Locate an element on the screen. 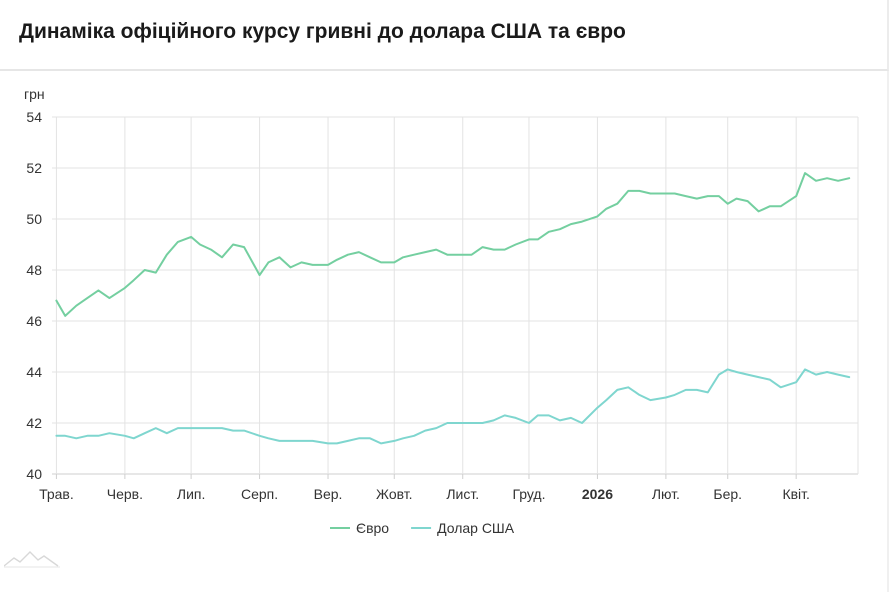 This screenshot has height=592, width=891. legend-label: Долар США is located at coordinates (476, 528).